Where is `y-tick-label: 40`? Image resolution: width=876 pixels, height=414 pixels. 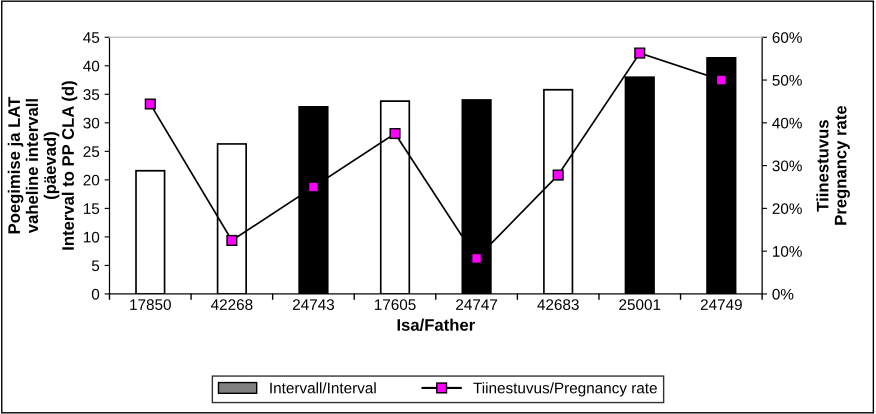
y-tick-label: 40 is located at coordinates (91, 66).